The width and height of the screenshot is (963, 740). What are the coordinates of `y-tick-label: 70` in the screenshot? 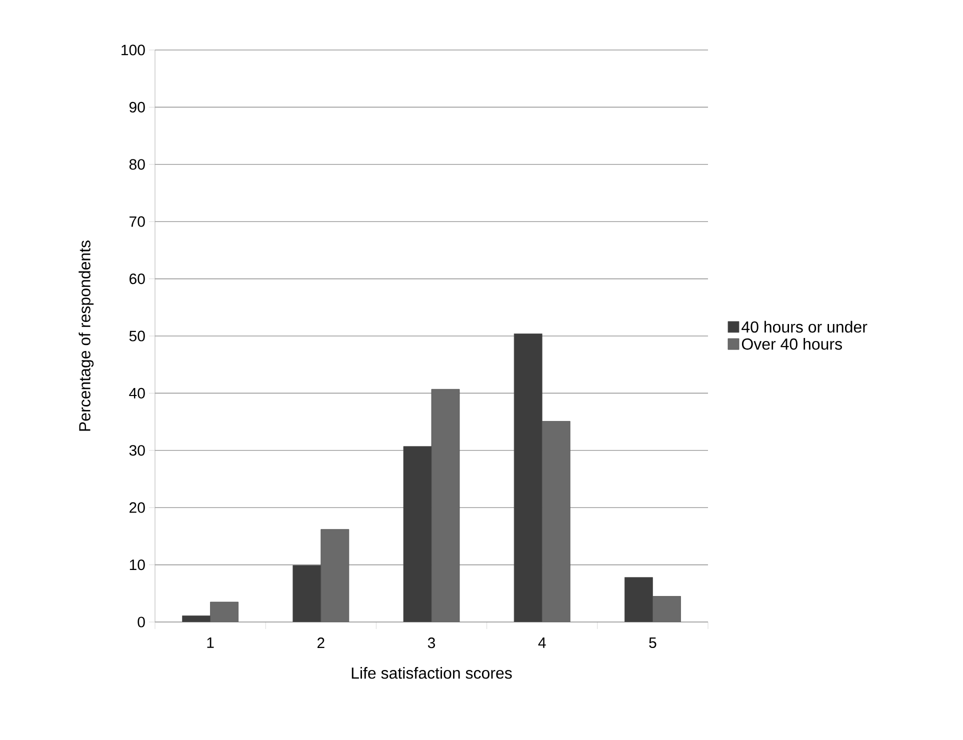 It's located at (137, 221).